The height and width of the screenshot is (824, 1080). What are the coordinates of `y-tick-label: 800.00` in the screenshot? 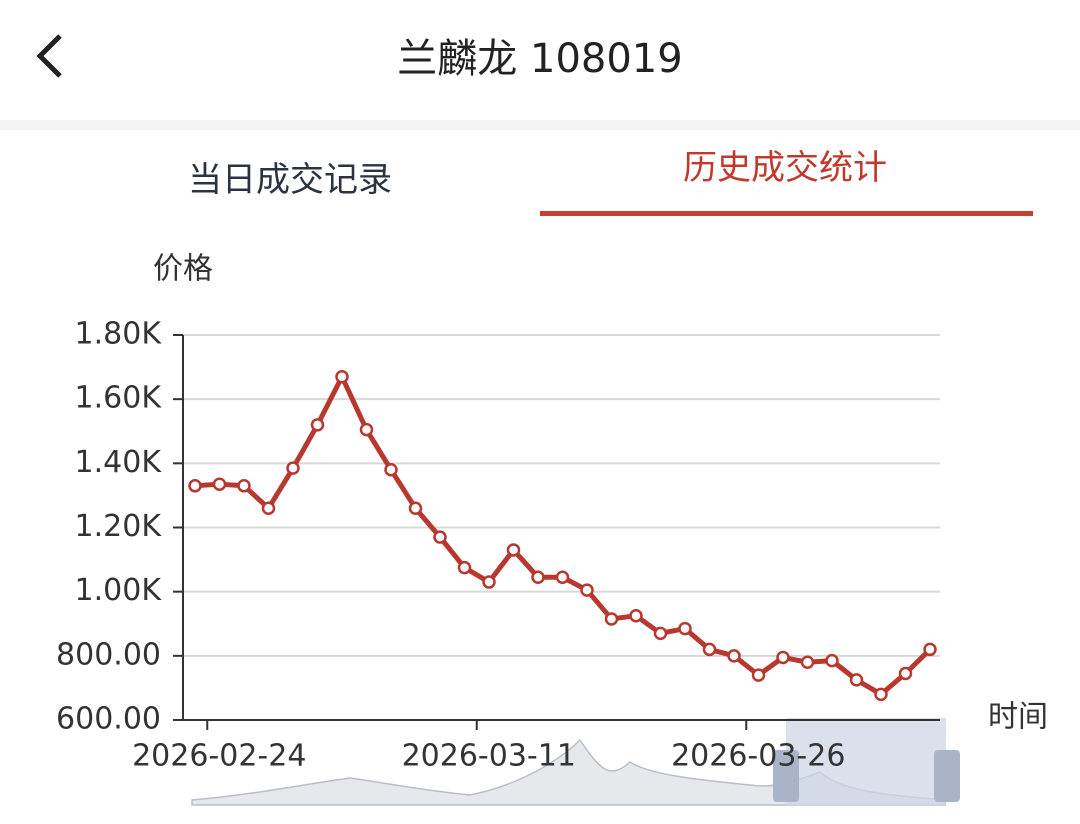 It's located at (108, 654).